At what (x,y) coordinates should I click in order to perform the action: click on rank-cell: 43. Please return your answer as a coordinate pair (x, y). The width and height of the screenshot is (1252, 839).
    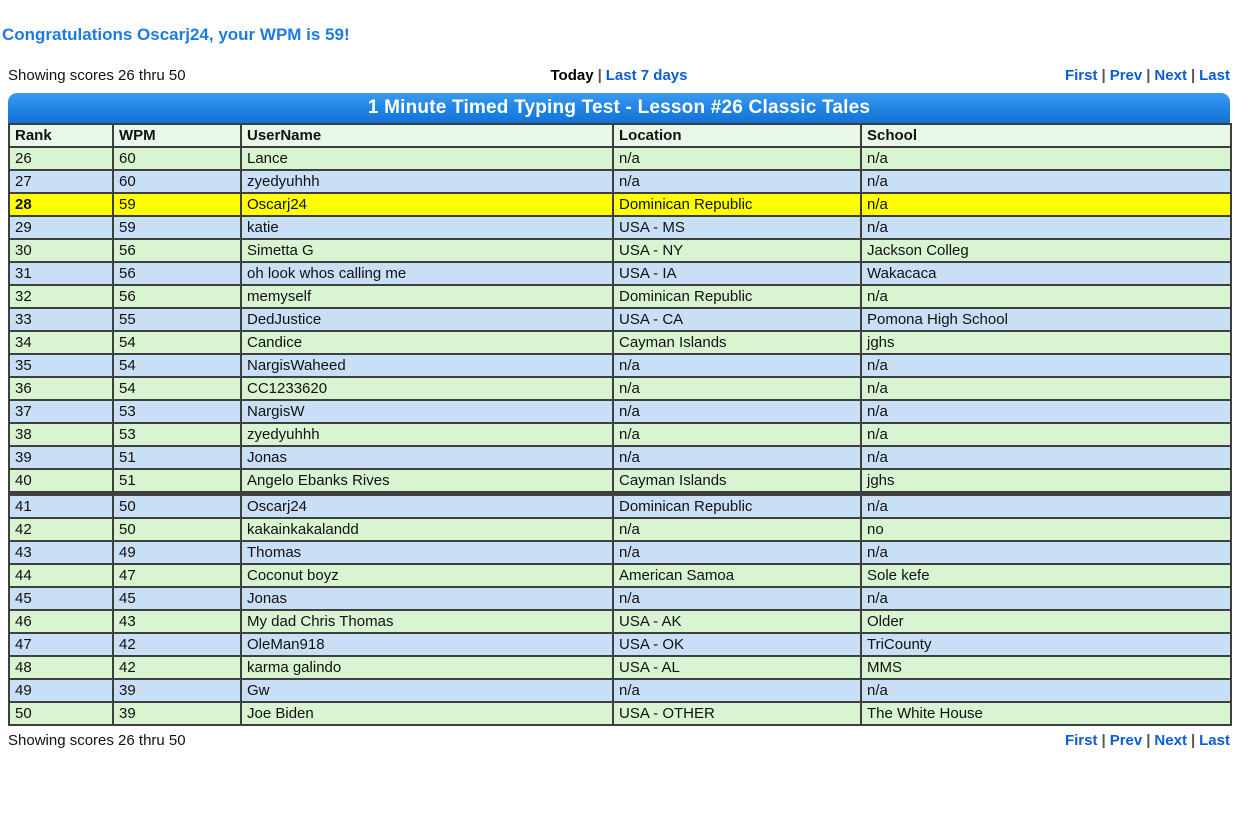
    Looking at the image, I should click on (61, 552).